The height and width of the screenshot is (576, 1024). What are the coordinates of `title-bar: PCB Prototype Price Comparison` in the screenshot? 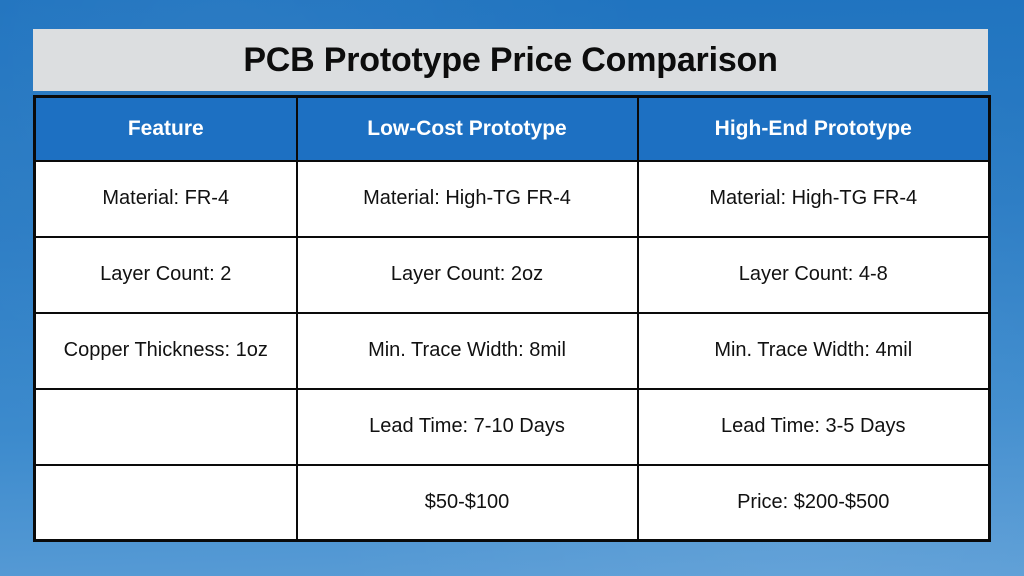 It's located at (510, 60).